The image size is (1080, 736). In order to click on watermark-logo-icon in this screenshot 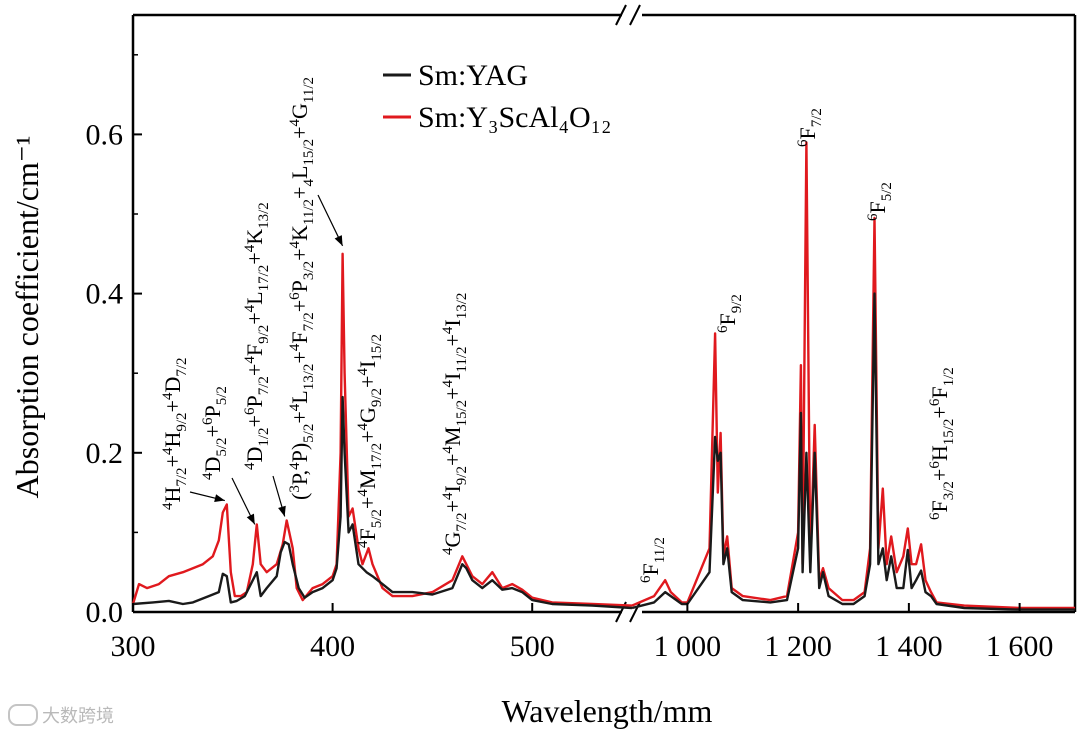, I will do `click(23, 715)`.